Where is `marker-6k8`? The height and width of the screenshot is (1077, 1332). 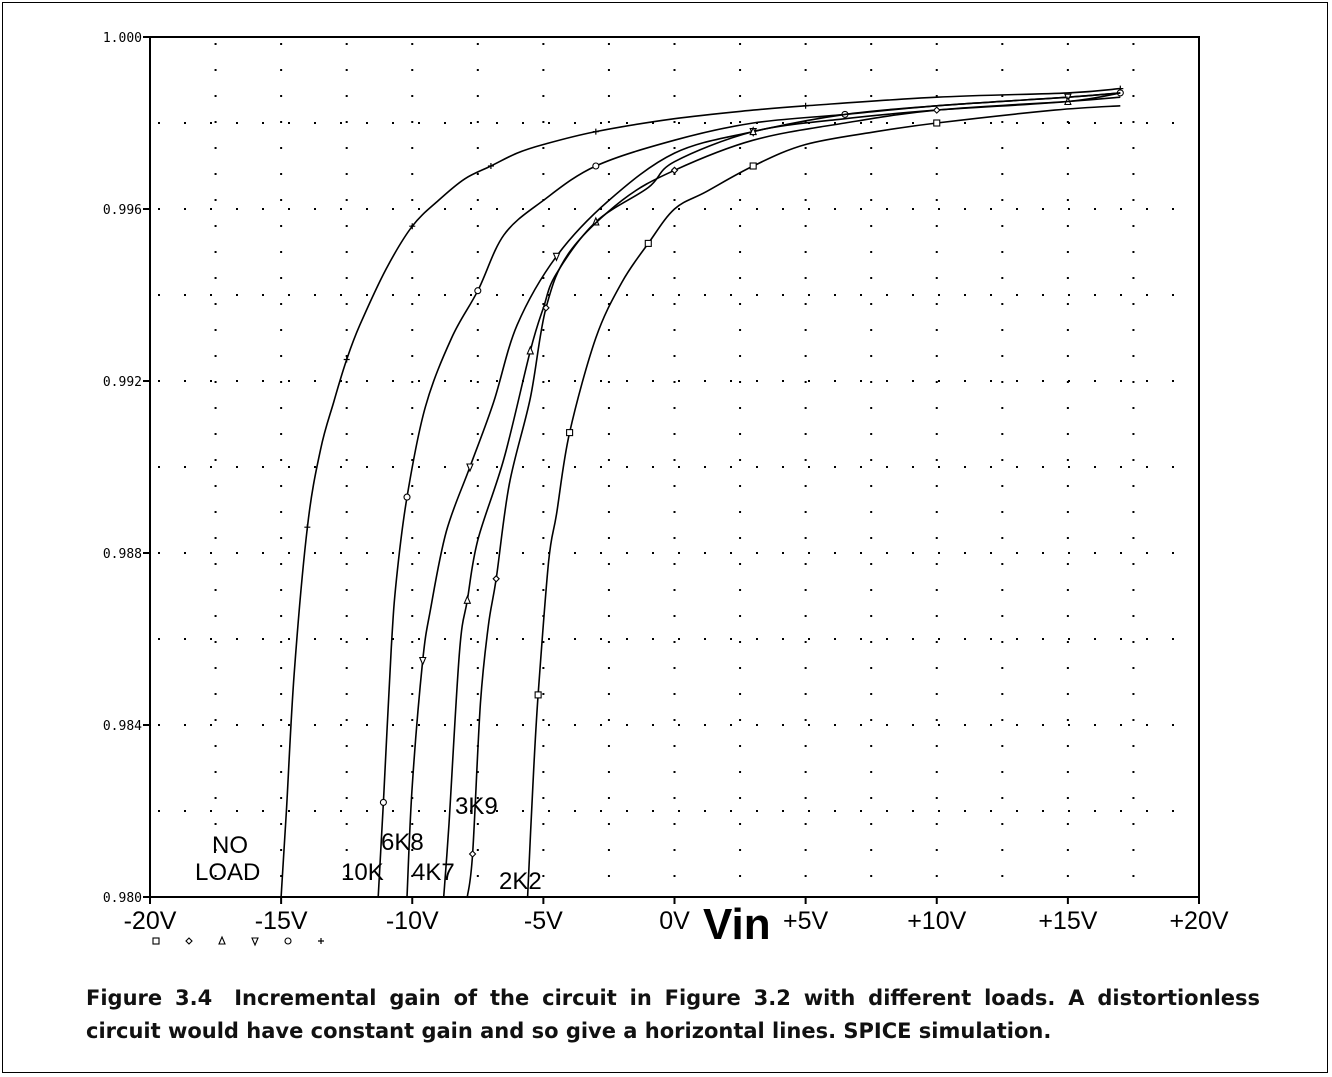 marker-6k8 is located at coordinates (556, 257).